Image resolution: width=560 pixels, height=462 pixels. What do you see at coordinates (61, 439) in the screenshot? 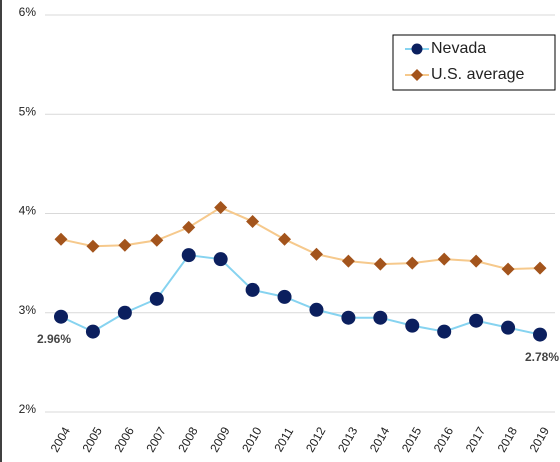
I see `x-tick-label: 2004` at bounding box center [61, 439].